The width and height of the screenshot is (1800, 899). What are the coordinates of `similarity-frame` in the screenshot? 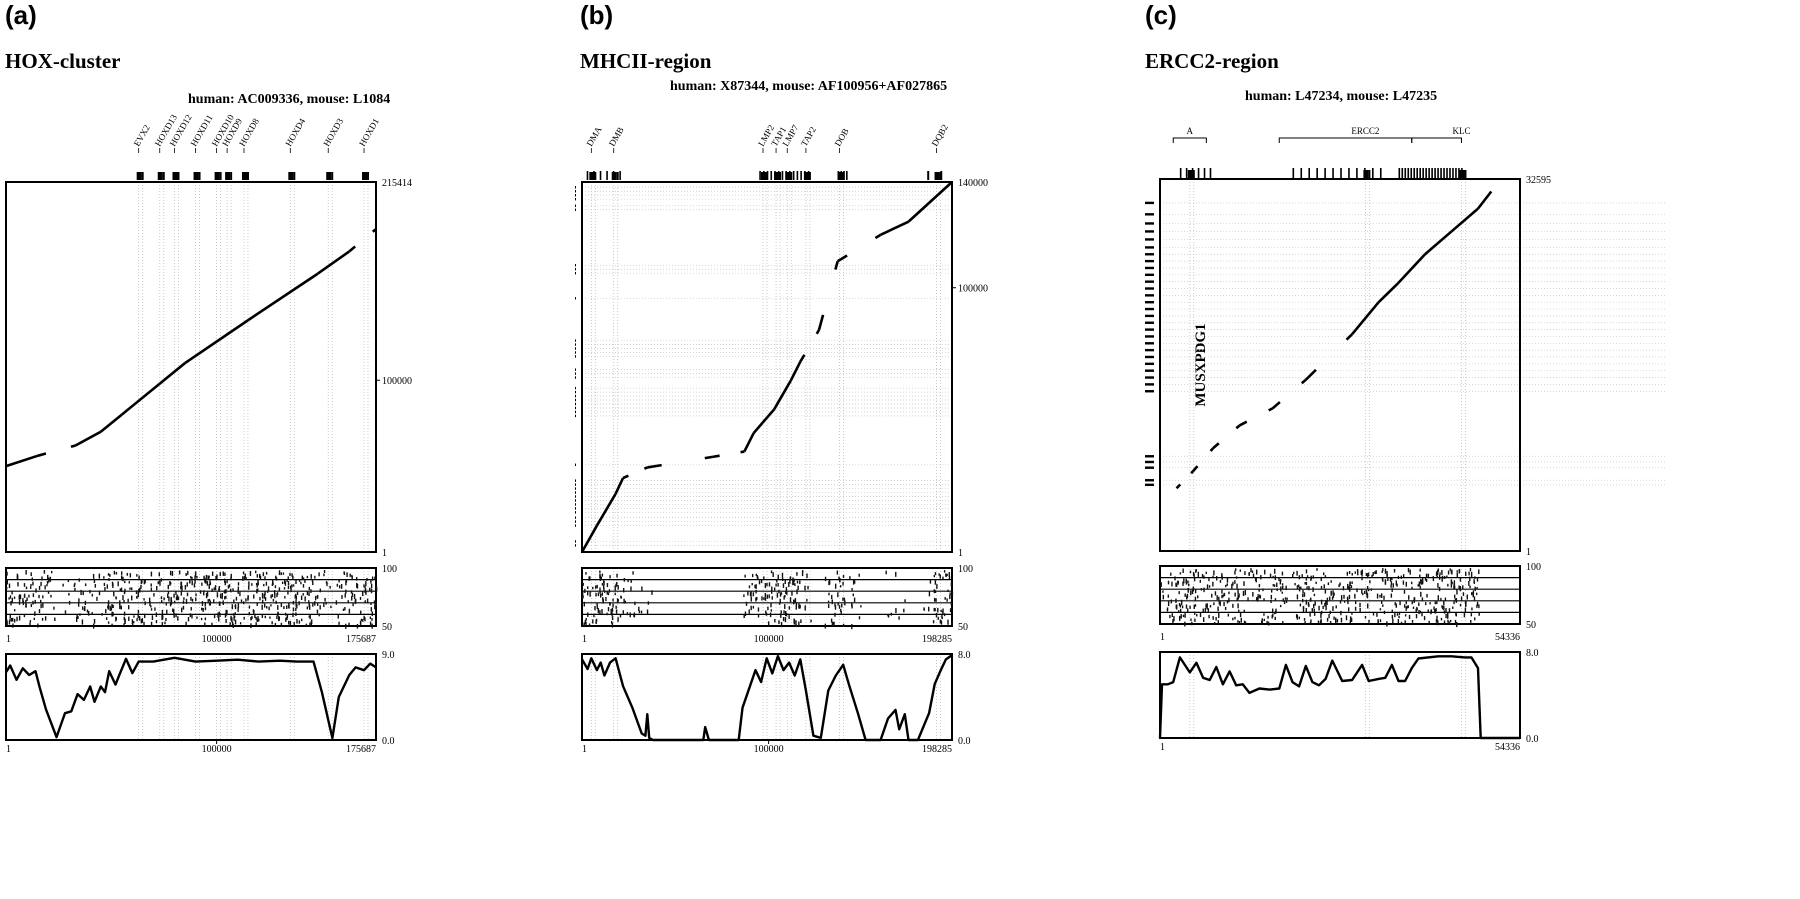 It's located at (191, 697).